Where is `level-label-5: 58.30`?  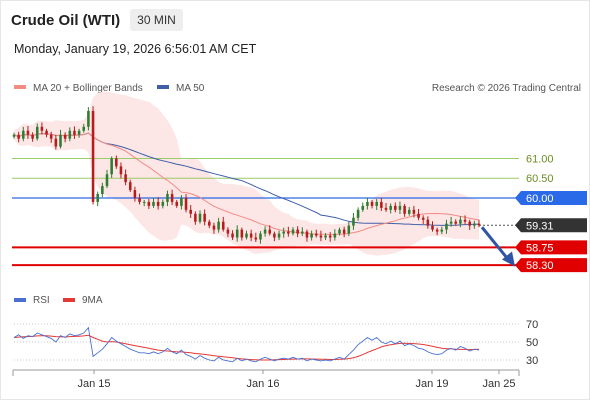
level-label-5: 58.30 is located at coordinates (540, 266).